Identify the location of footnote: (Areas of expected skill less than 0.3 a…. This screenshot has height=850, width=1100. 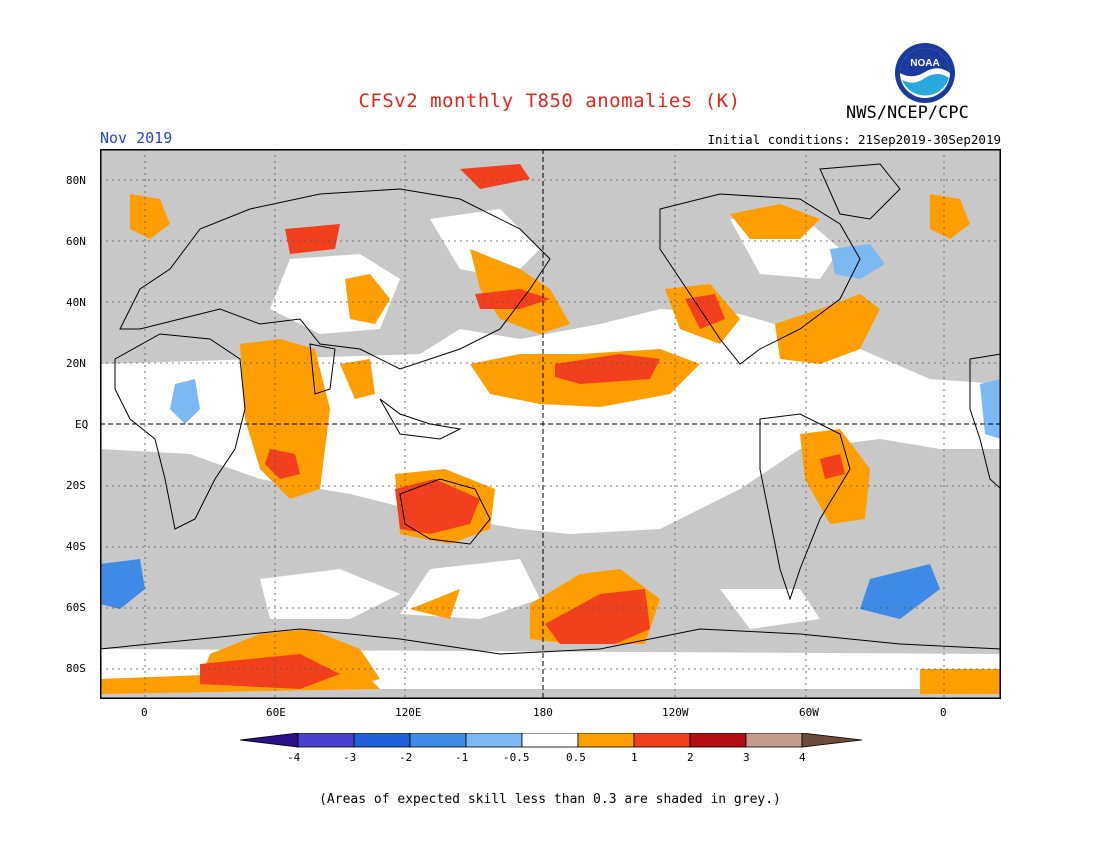
(550, 799).